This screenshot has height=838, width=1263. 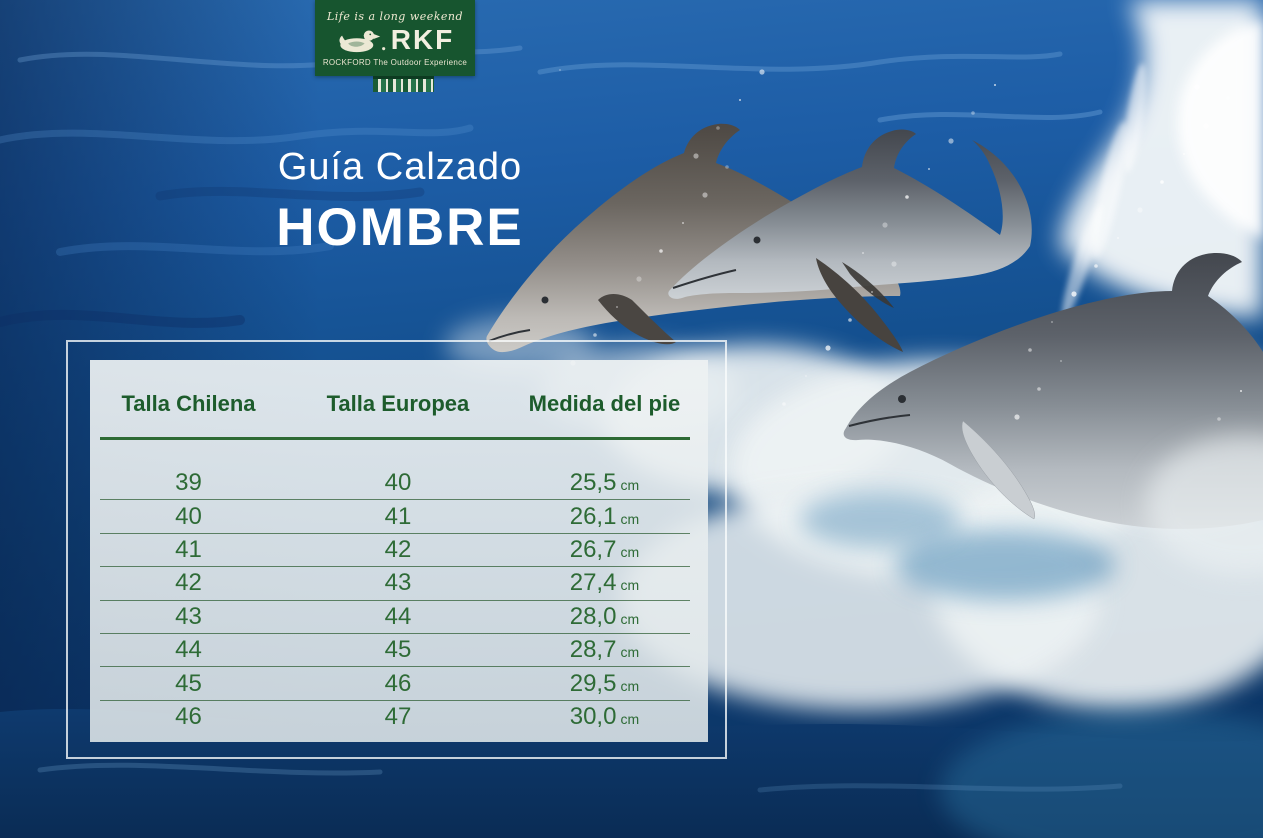 What do you see at coordinates (422, 39) in the screenshot?
I see `brand-name: RKF` at bounding box center [422, 39].